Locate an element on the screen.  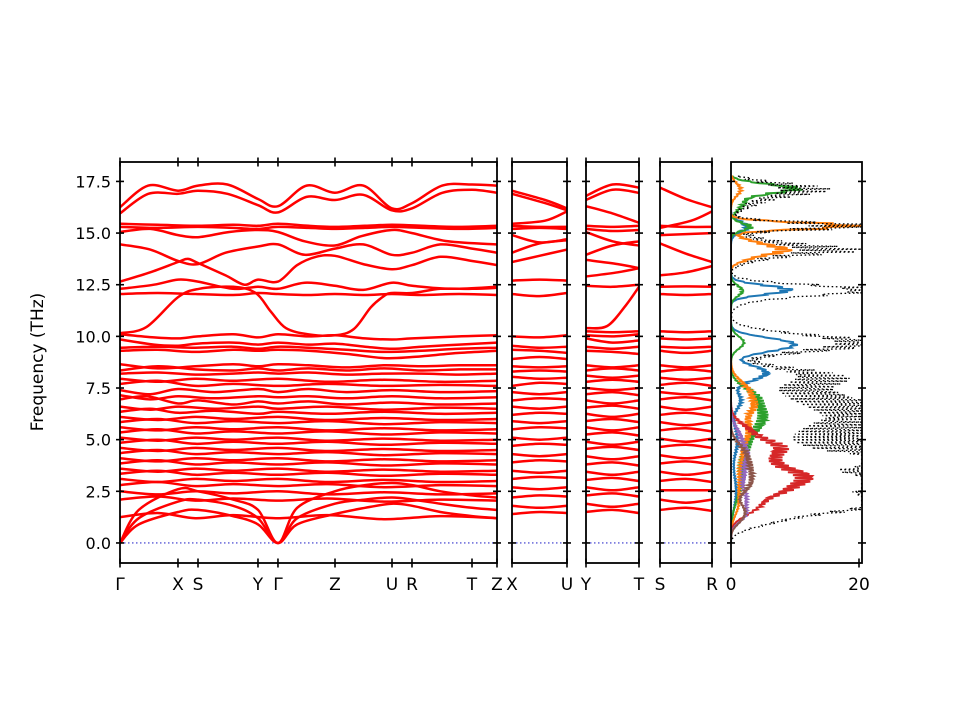
dos-xtick-label: 20 is located at coordinates (859, 585).